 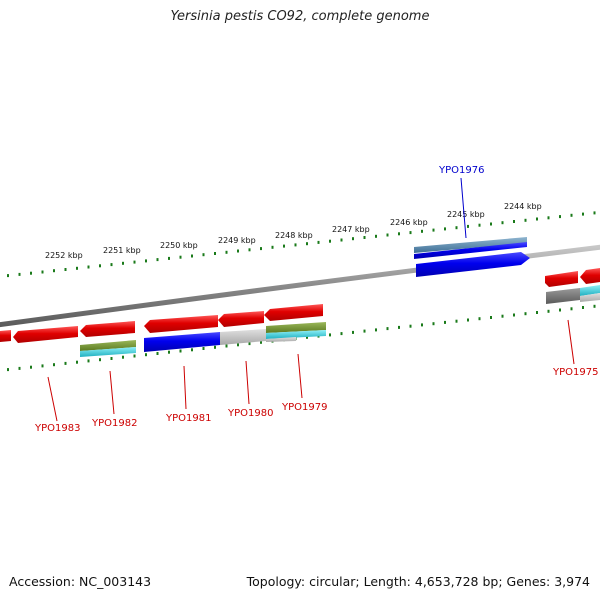 I want to click on upper-tick-ring, so click(x=301, y=244).